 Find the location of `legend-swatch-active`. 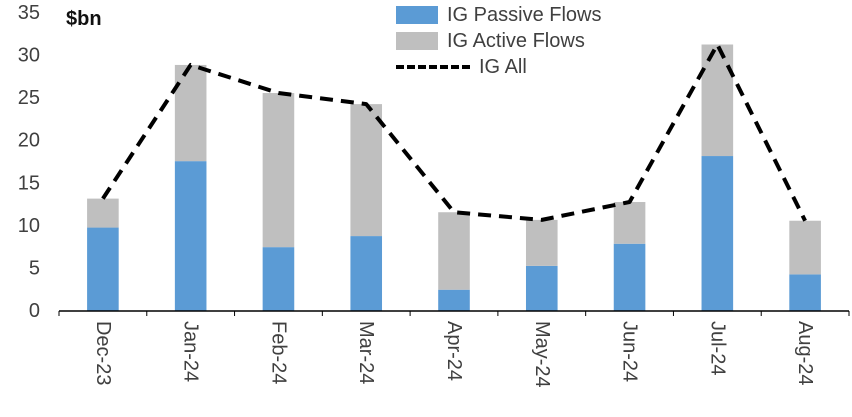

legend-swatch-active is located at coordinates (417, 41).